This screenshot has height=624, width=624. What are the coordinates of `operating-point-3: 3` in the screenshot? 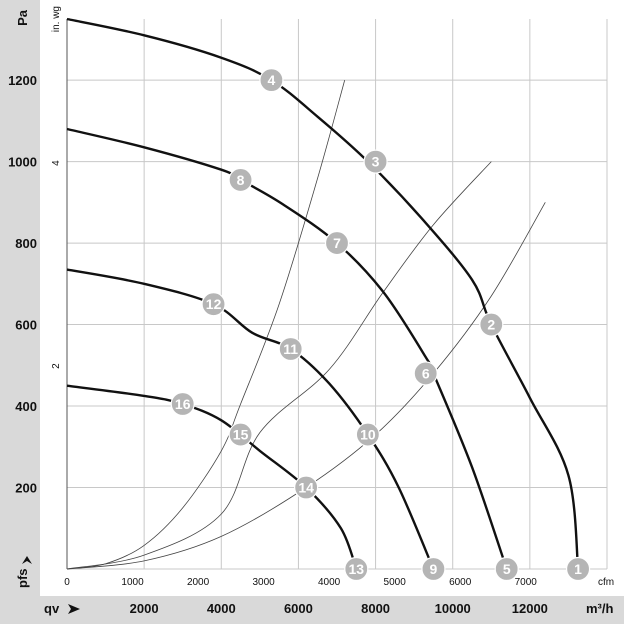 It's located at (375, 161).